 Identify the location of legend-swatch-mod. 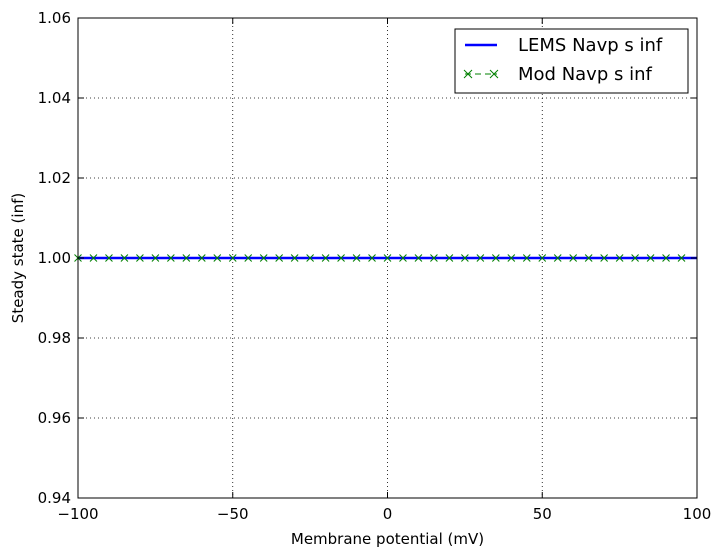
(481, 74).